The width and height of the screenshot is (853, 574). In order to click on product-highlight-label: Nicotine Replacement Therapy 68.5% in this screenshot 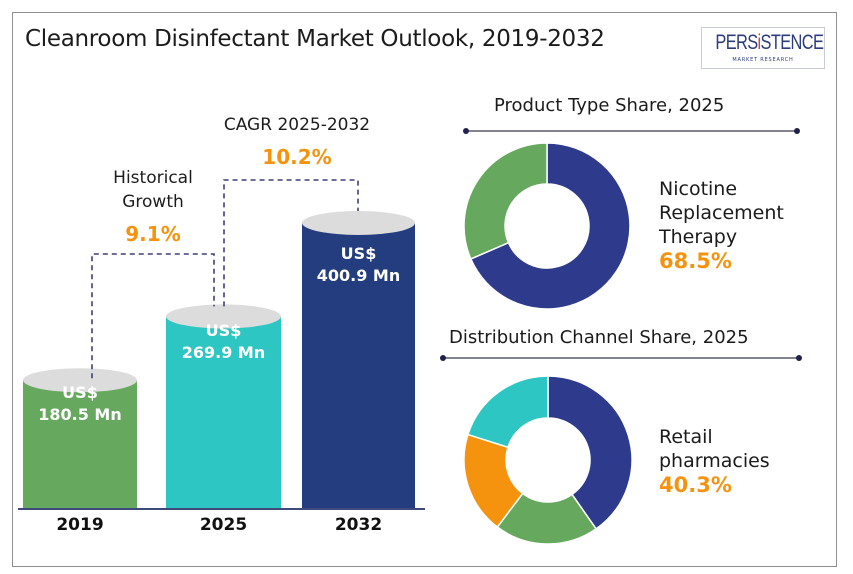, I will do `click(721, 225)`.